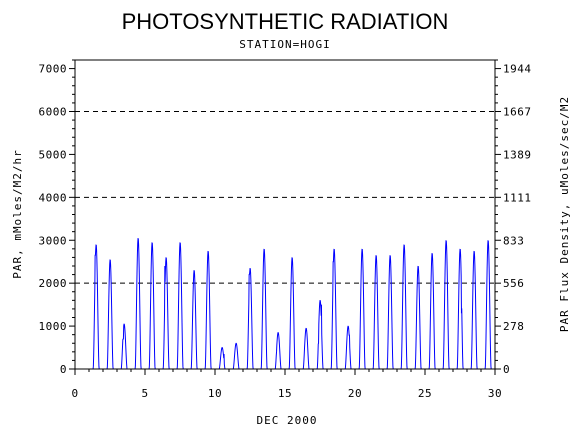  Describe the element at coordinates (506, 369) in the screenshot. I see `y2-tick-label: 0` at that location.